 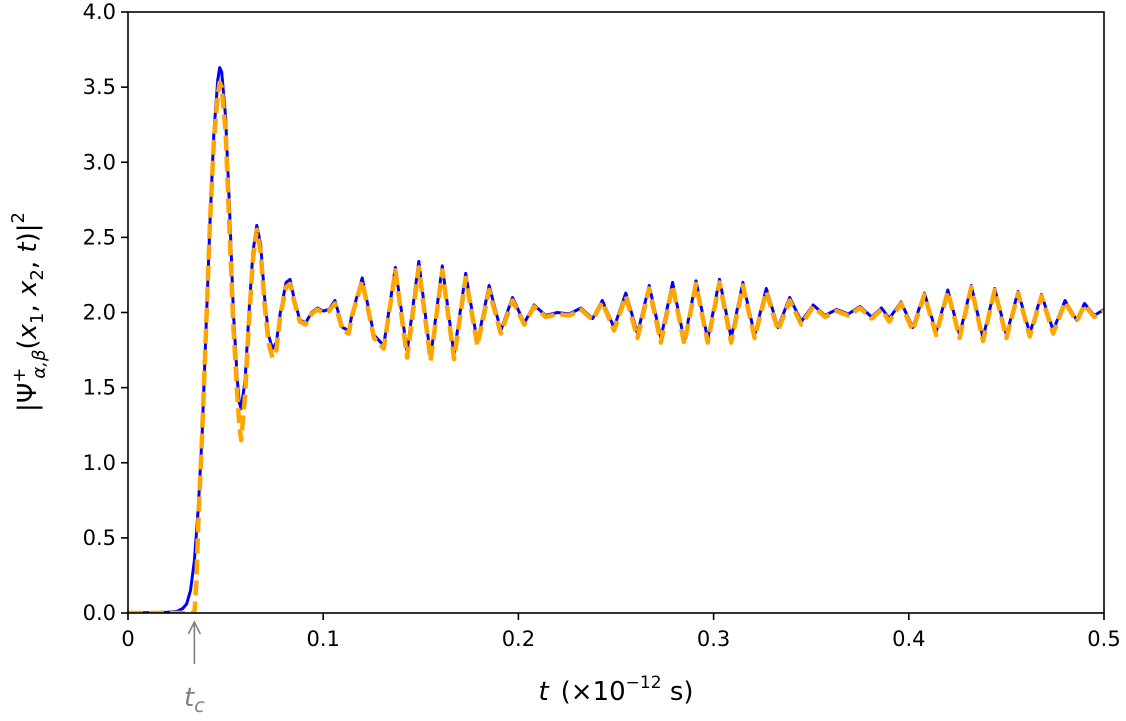 What do you see at coordinates (28, 397) in the screenshot?
I see `y-label-prefix: |Ψ` at bounding box center [28, 397].